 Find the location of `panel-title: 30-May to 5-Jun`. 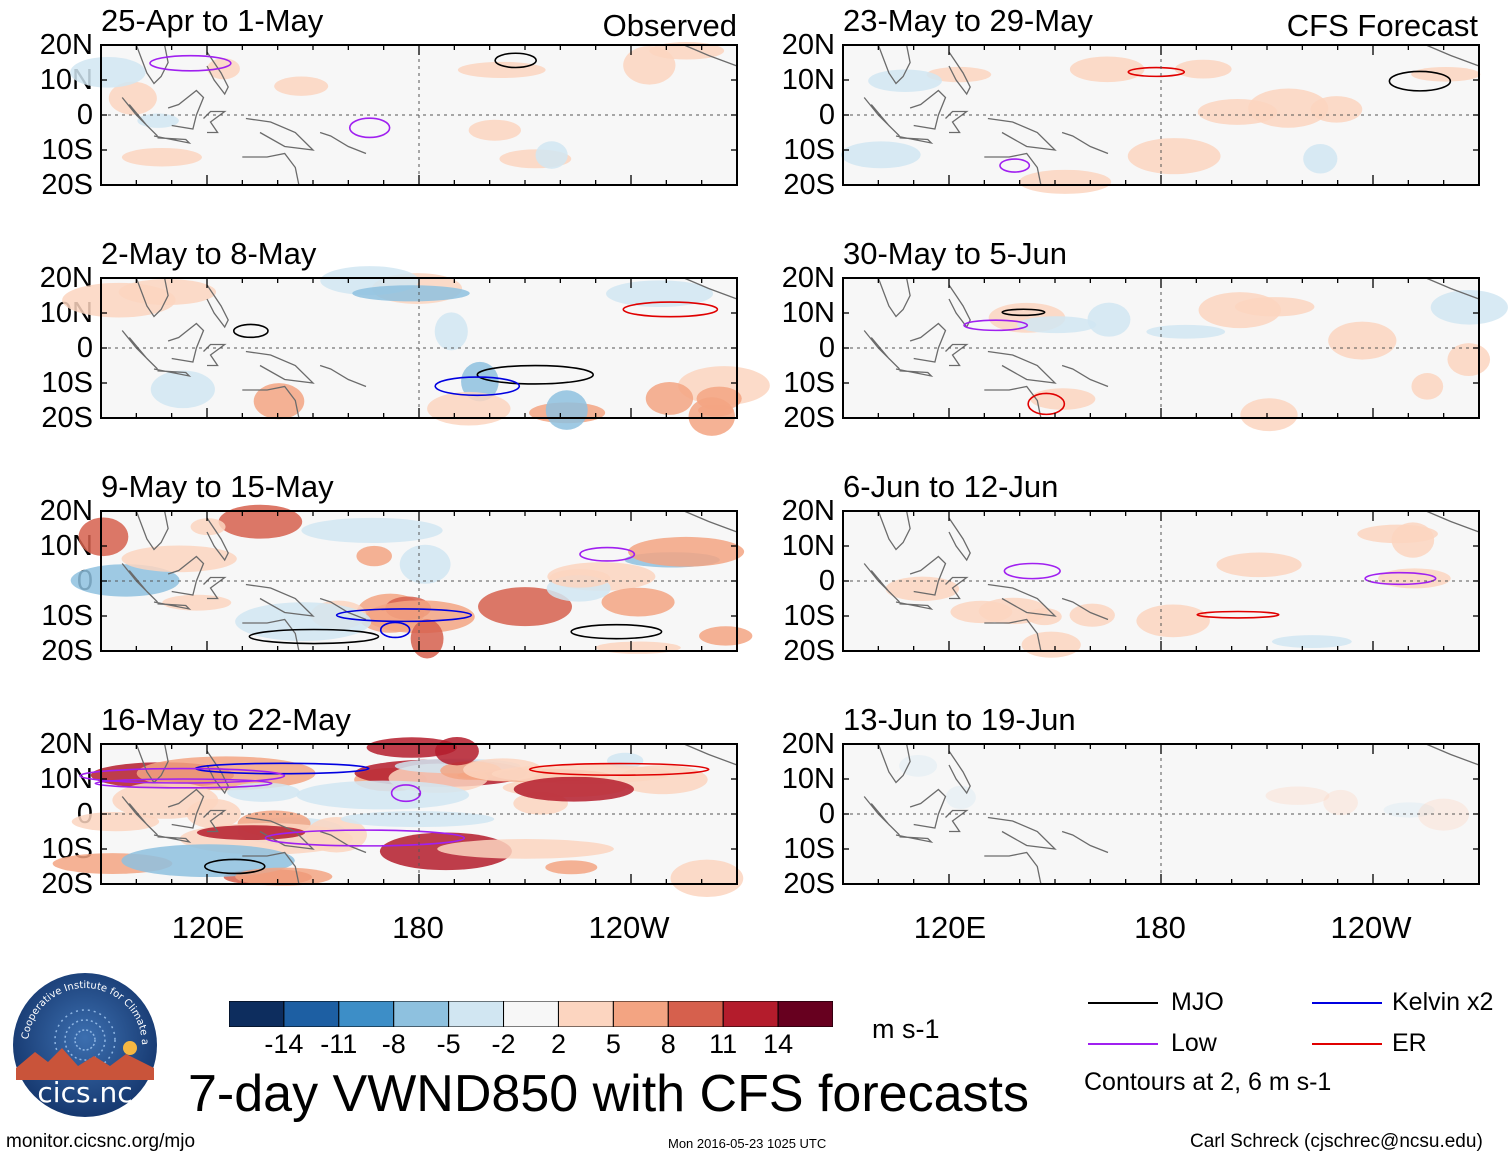

panel-title: 30-May to 5-Jun is located at coordinates (955, 253).